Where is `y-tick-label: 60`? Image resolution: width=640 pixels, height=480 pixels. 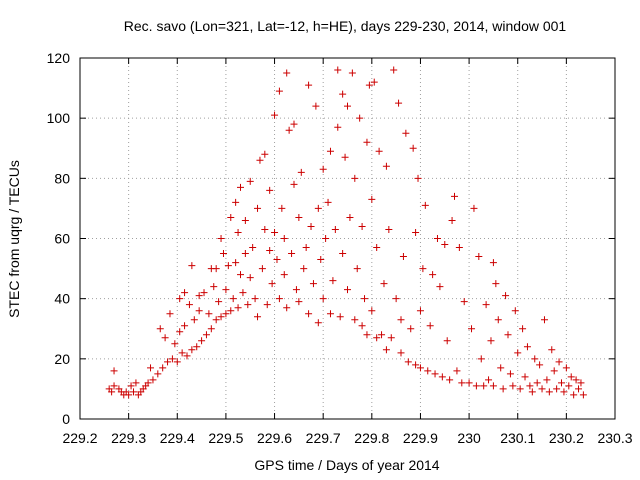 y-tick-label: 60 is located at coordinates (62, 239).